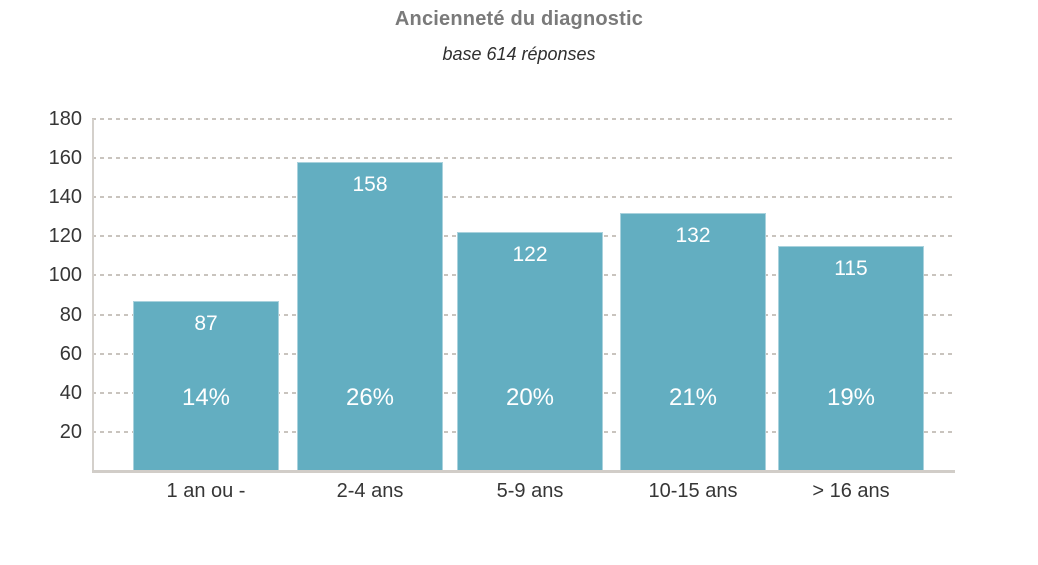 This screenshot has height=565, width=1038. I want to click on bar: 87 14%, so click(206, 386).